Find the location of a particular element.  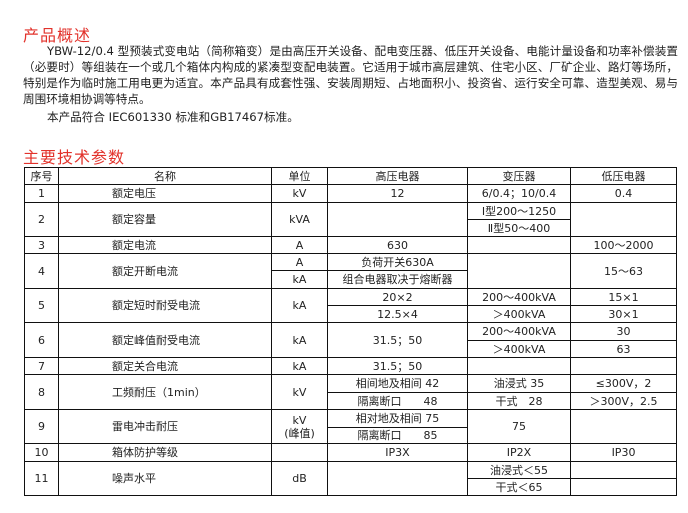

table-row: 8 工频耐压（1min） kV 相间地及相间 42 油浸式 35 ≤300V，2 is located at coordinates (350, 392).